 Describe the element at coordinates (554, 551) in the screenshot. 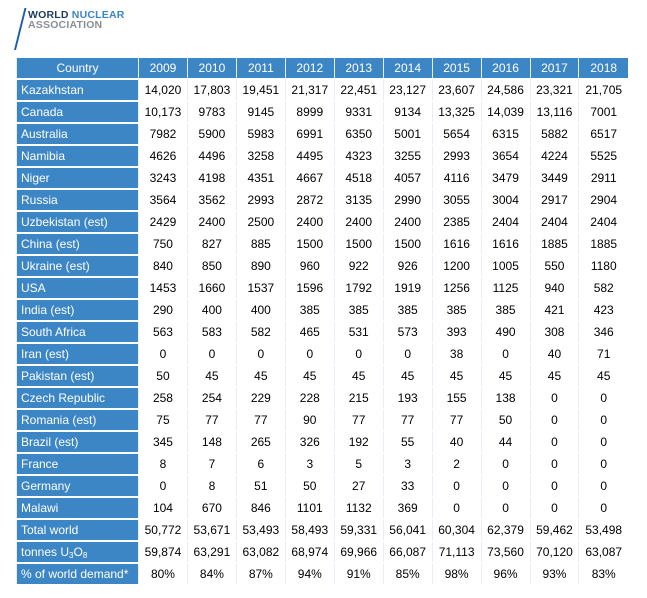

I see `table-cell: 70,120` at that location.